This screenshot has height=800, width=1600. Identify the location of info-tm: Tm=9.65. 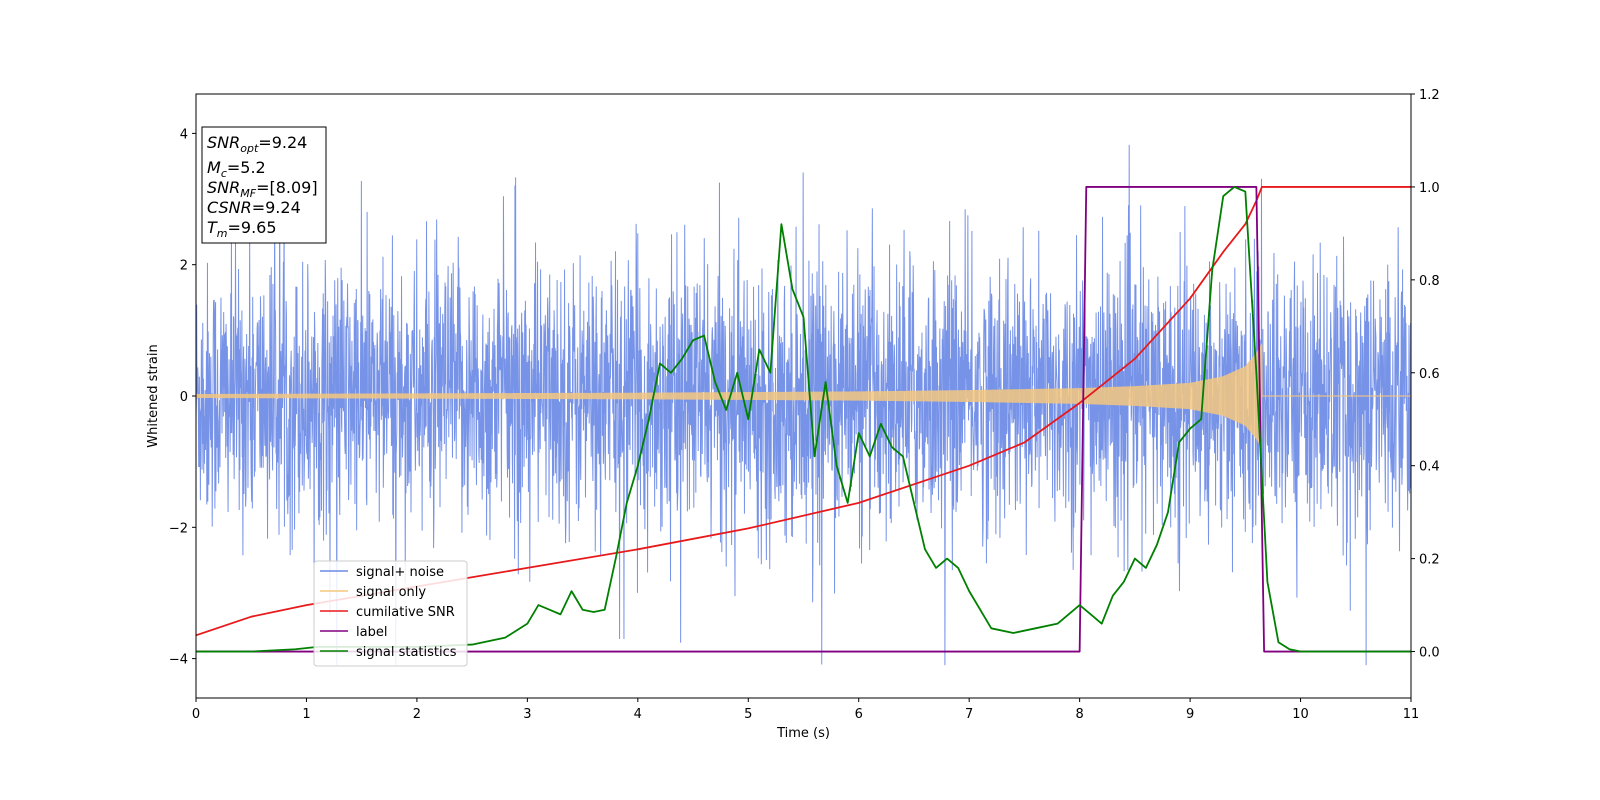
(242, 229).